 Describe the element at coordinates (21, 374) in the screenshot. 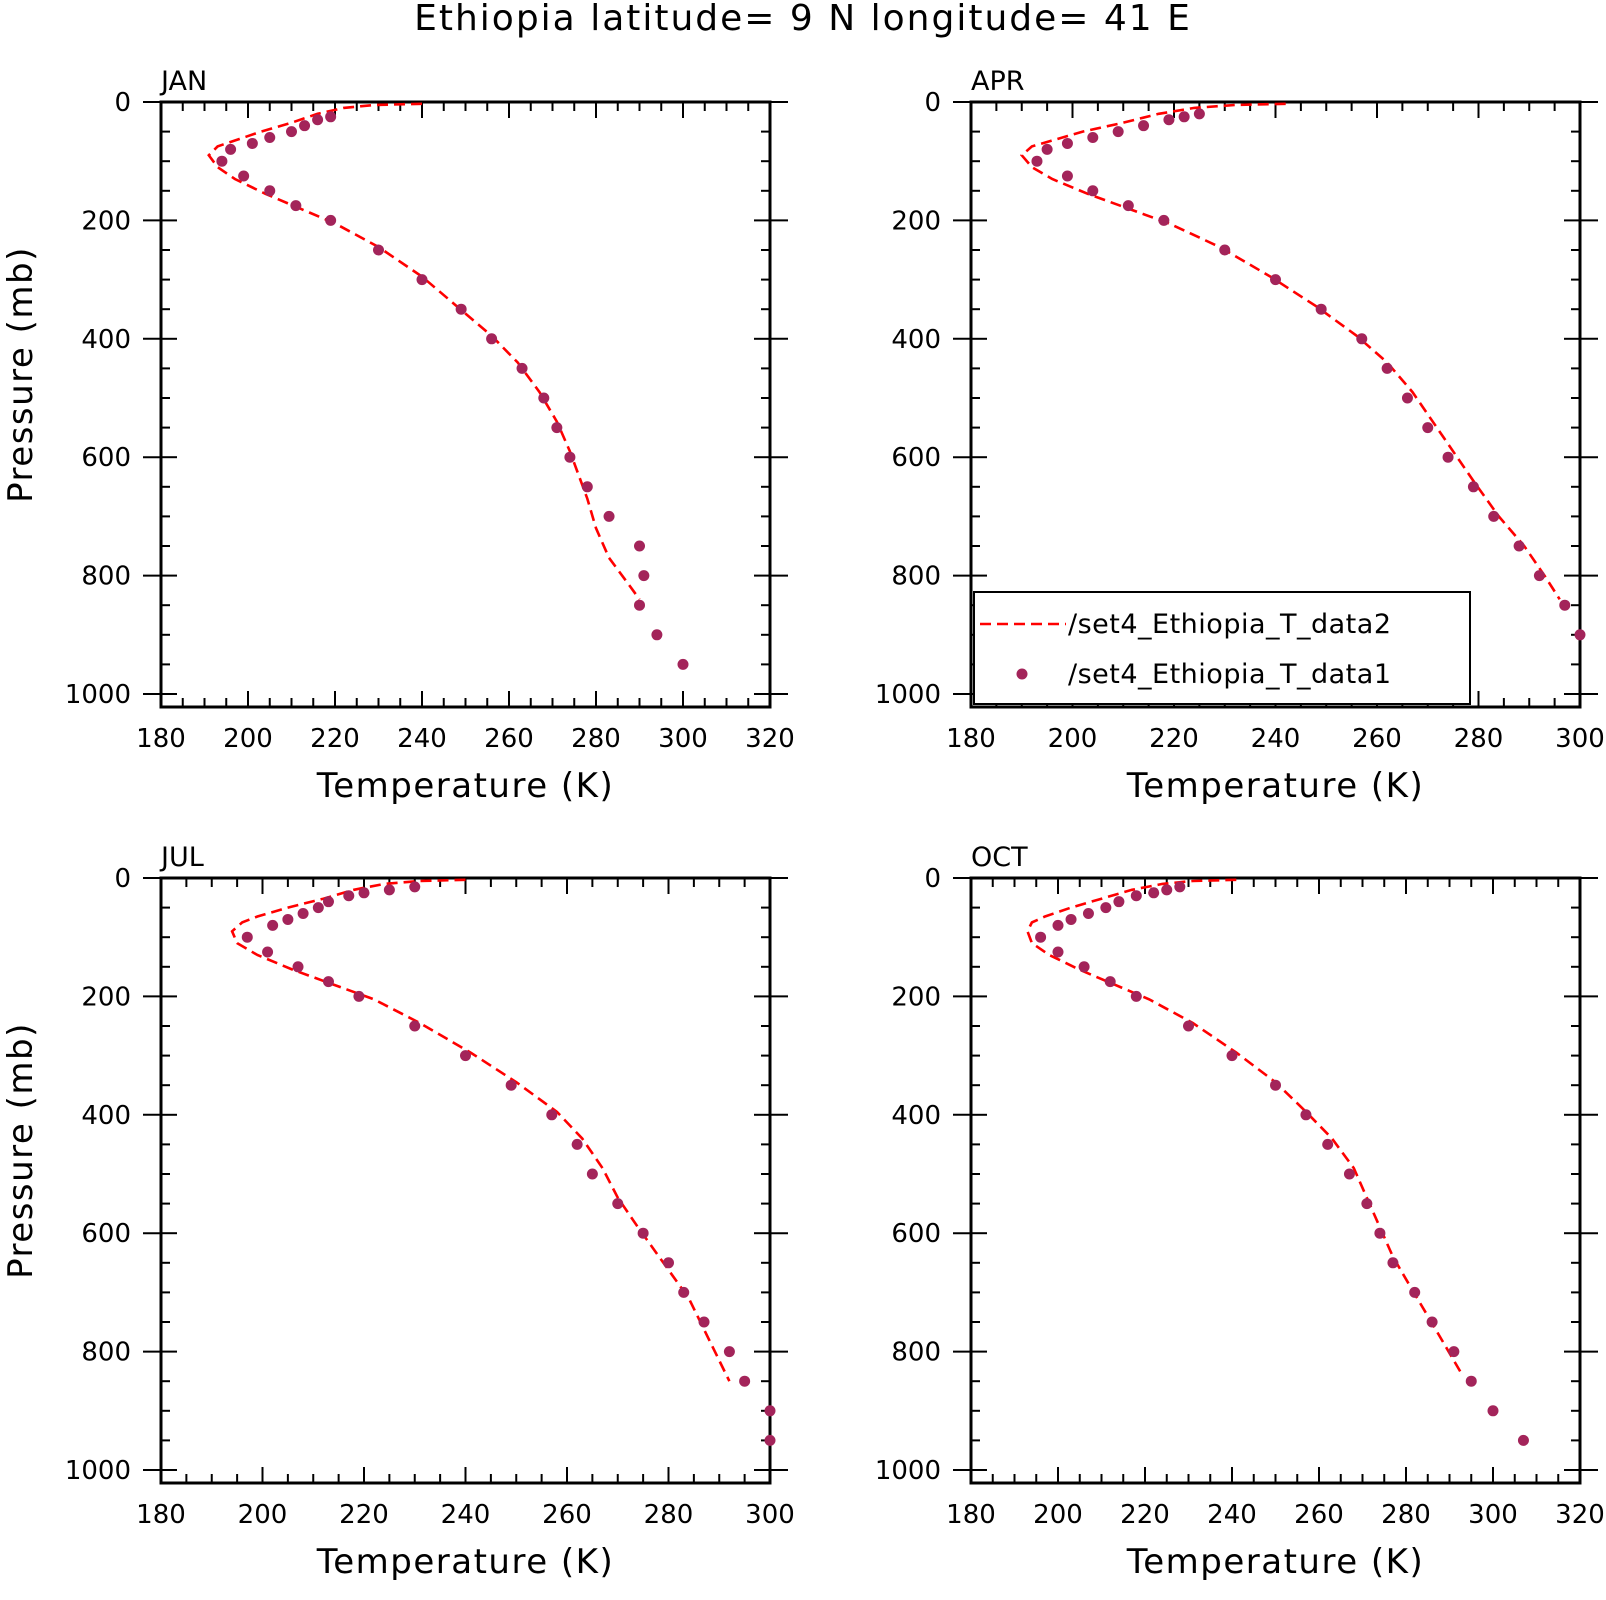

I see `y-axis-label: Pressure (mb)` at that location.